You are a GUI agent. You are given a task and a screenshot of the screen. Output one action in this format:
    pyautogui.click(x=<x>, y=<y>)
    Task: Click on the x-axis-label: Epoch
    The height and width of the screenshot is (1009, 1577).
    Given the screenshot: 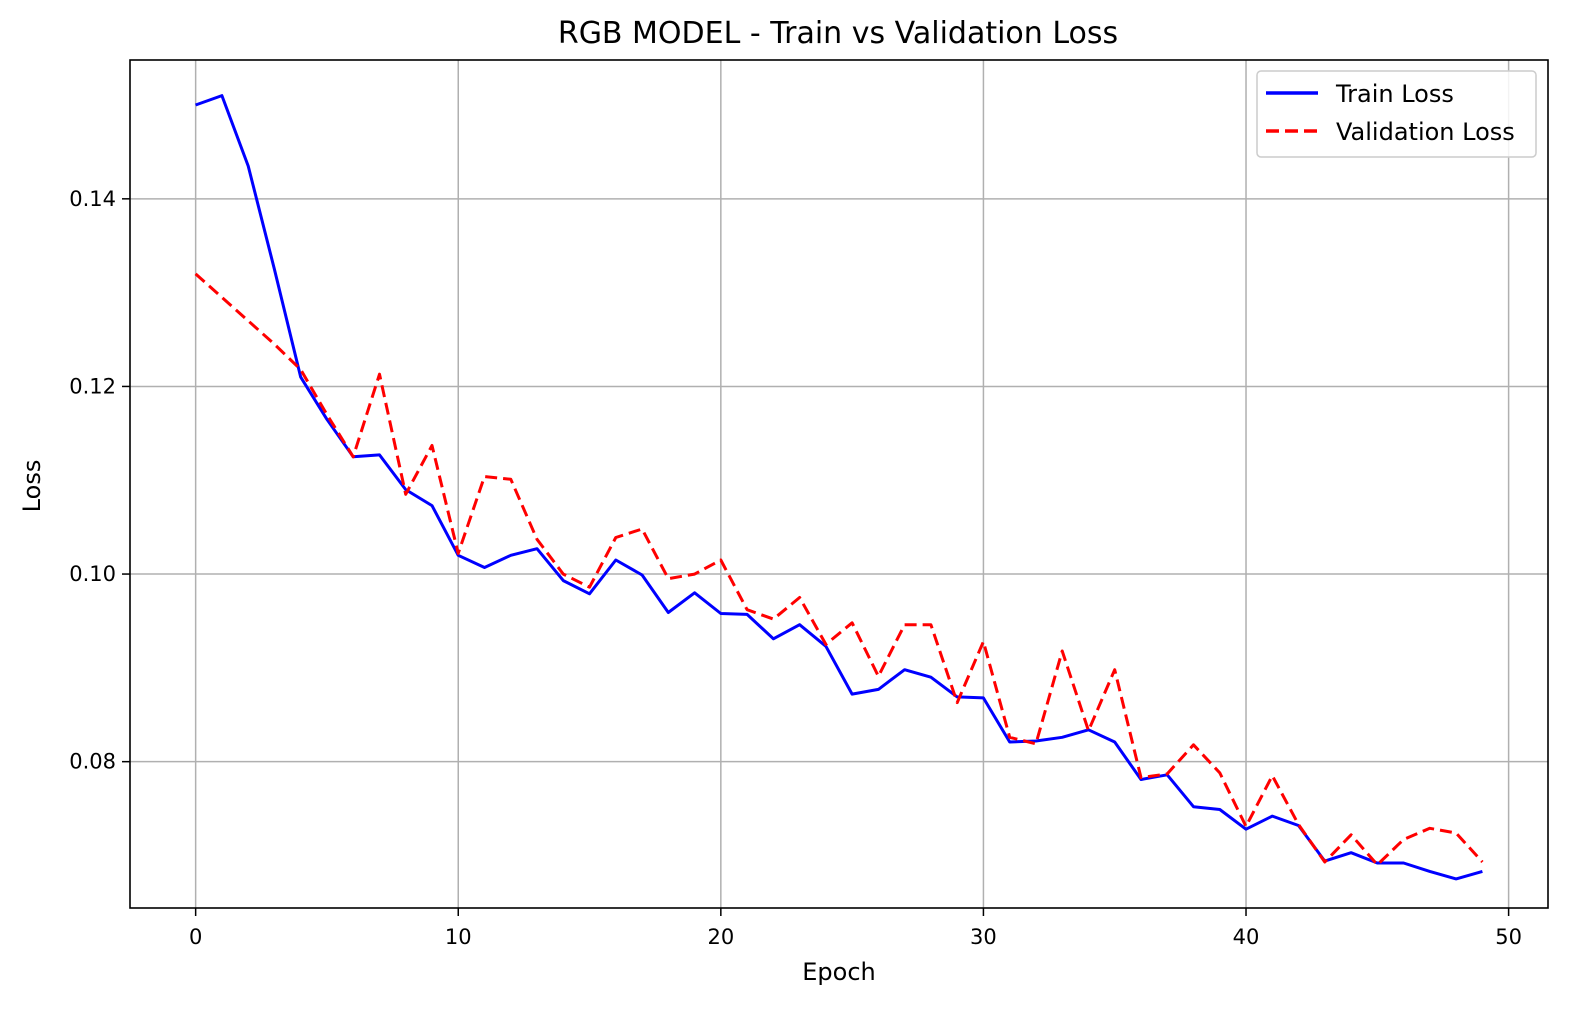 What is the action you would take?
    pyautogui.click(x=839, y=972)
    